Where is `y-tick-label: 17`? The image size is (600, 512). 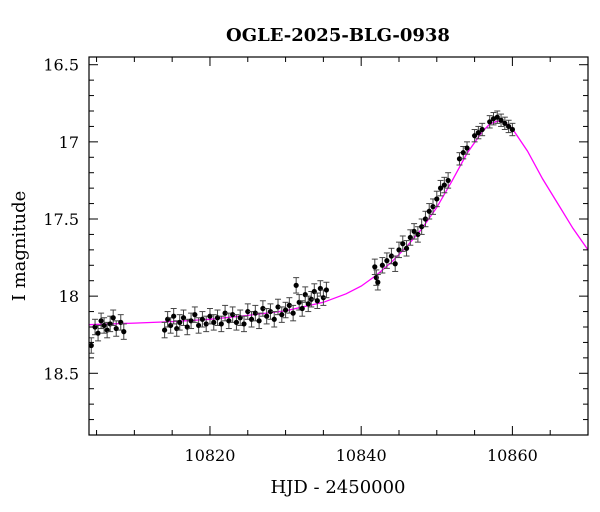 y-tick-label: 17 is located at coordinates (69, 142).